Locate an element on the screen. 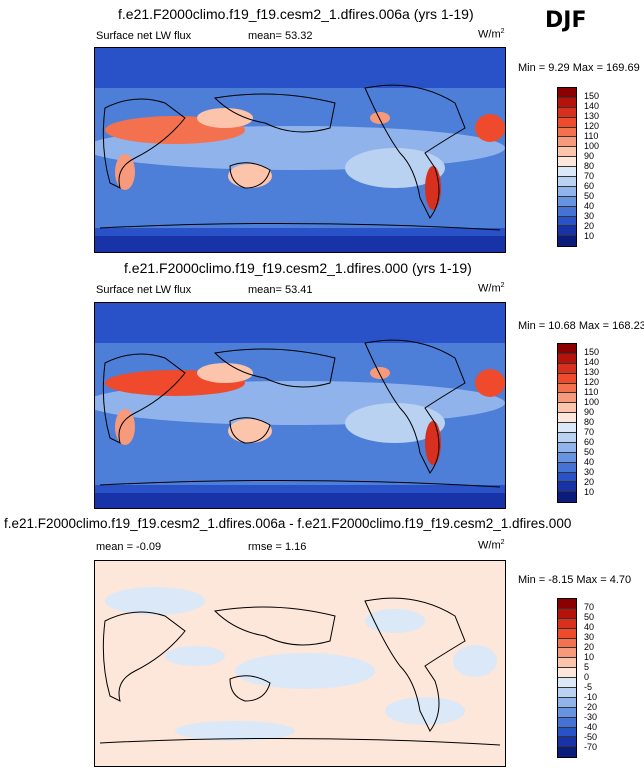 The image size is (644, 772). panel-2-tick: 30 is located at coordinates (589, 472).